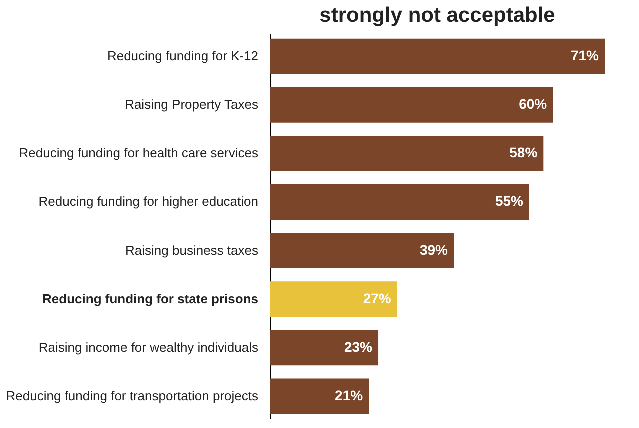  What do you see at coordinates (509, 201) in the screenshot?
I see `data-label: 55%` at bounding box center [509, 201].